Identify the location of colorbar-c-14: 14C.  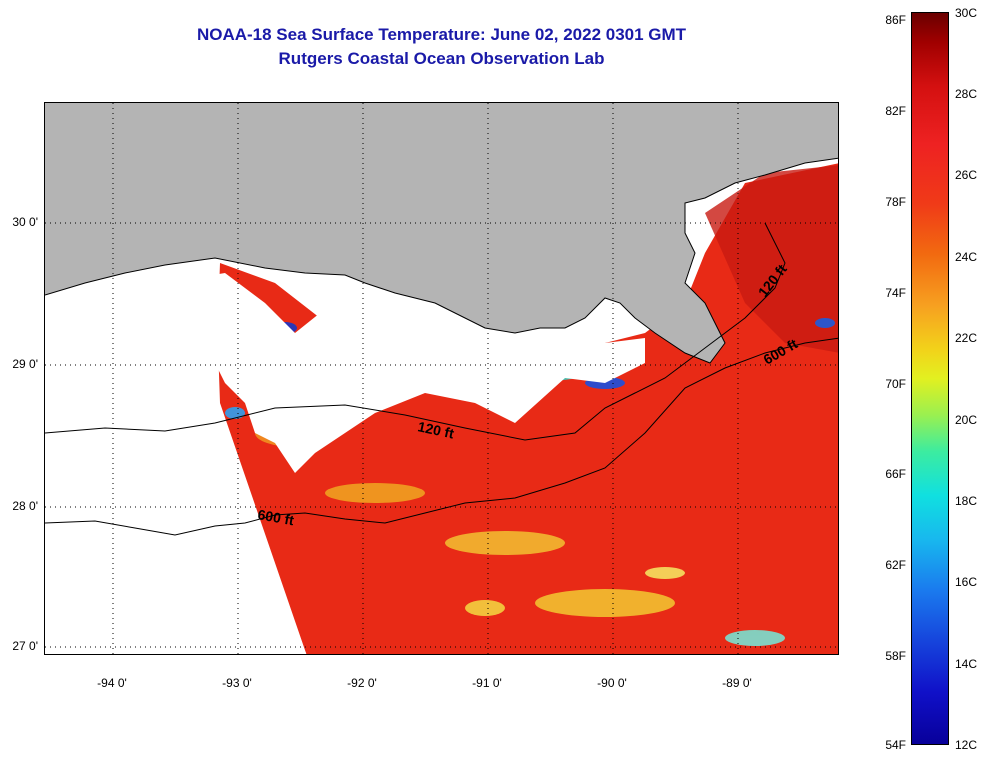
(966, 664).